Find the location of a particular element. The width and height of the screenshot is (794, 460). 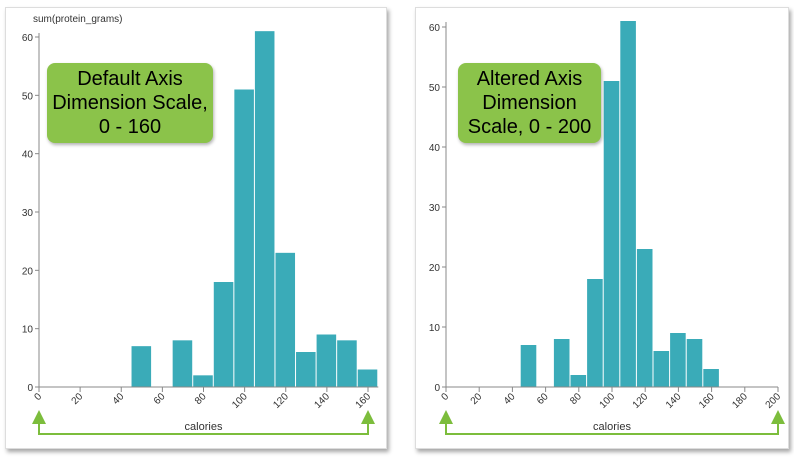

annotation-altered: Altered Axis Dimension Scale, 0 - 200 is located at coordinates (529, 103).